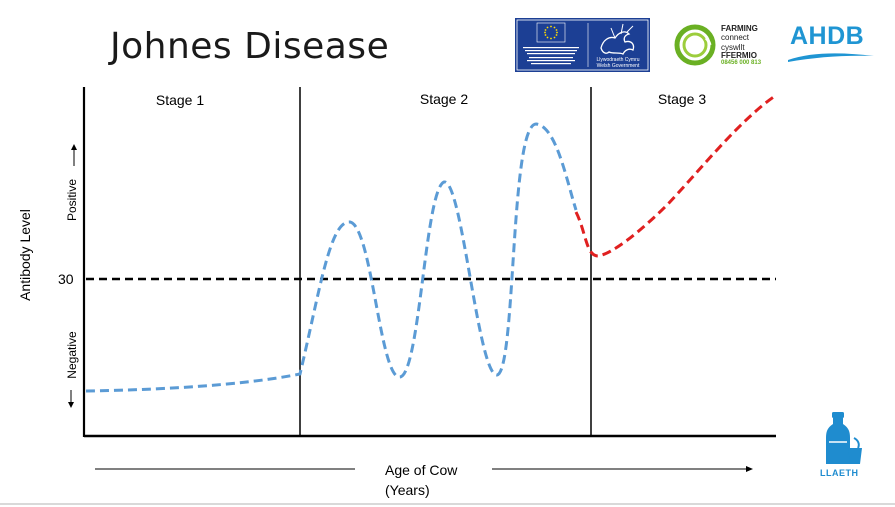  Describe the element at coordinates (25, 255) in the screenshot. I see `y-axis-label: Antibody Level` at that location.